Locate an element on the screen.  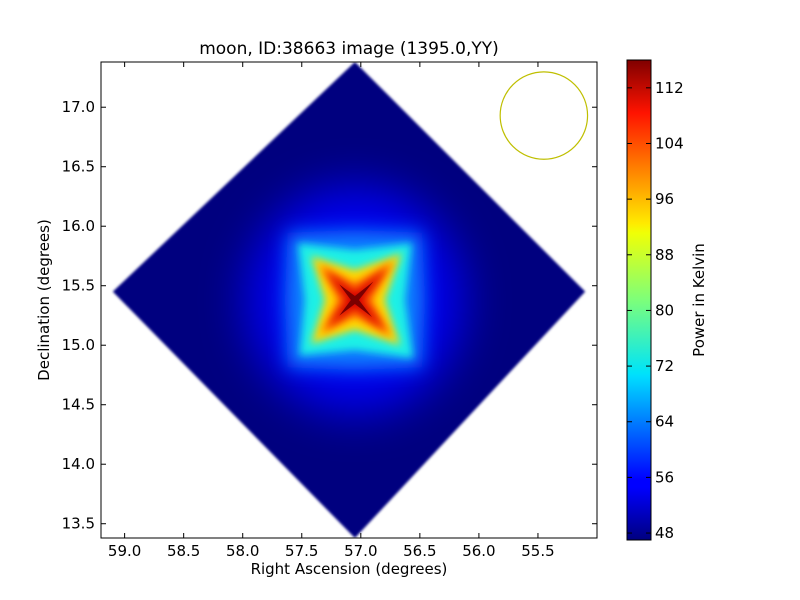
y-tick-label: 14.0 is located at coordinates (78, 464).